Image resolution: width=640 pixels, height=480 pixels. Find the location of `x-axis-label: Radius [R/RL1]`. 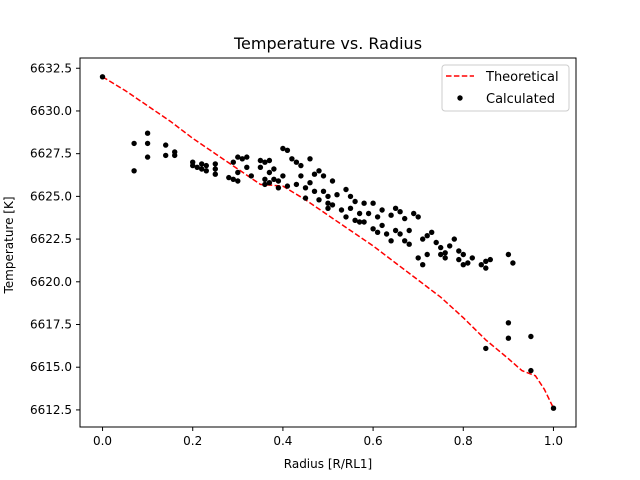

x-axis-label: Radius [R/RL1] is located at coordinates (328, 464).